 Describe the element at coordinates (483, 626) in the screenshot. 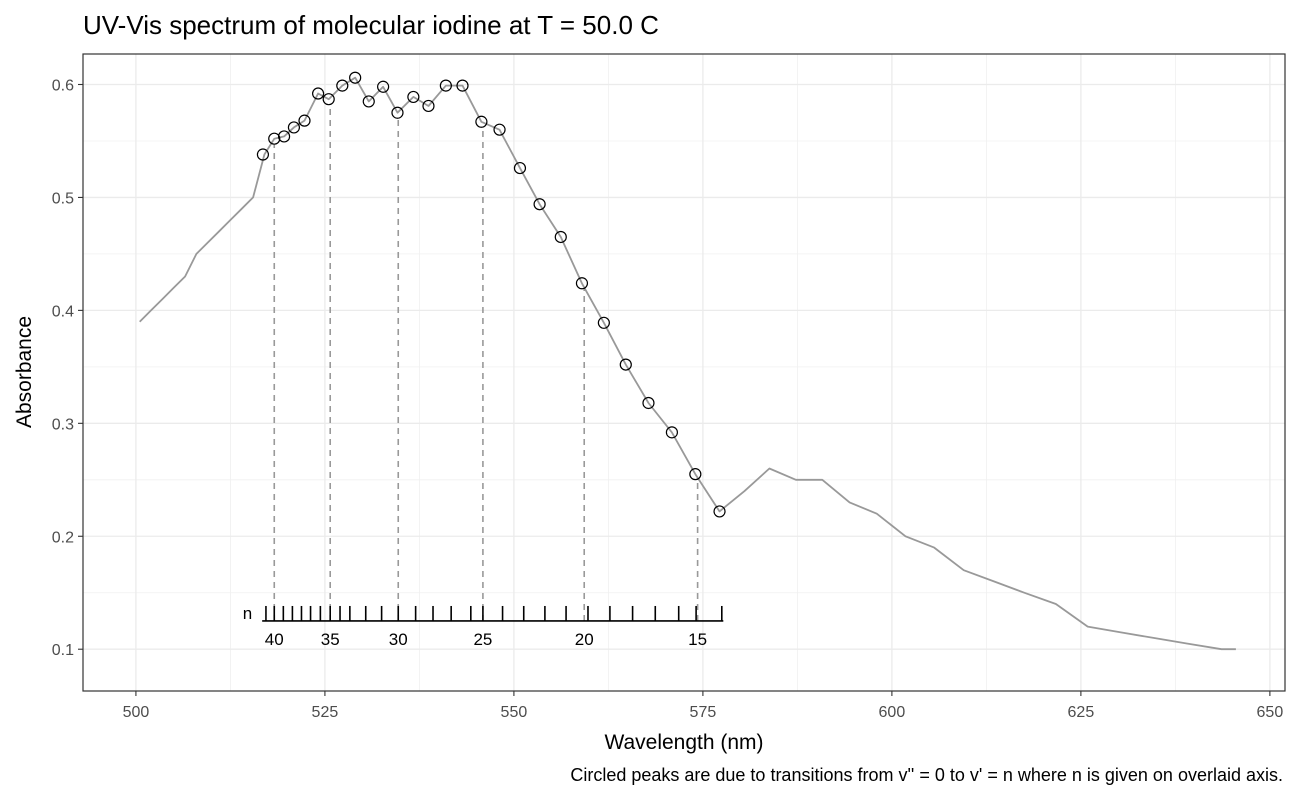

I see `n-axis: n 40 35 30 25 20 15` at that location.